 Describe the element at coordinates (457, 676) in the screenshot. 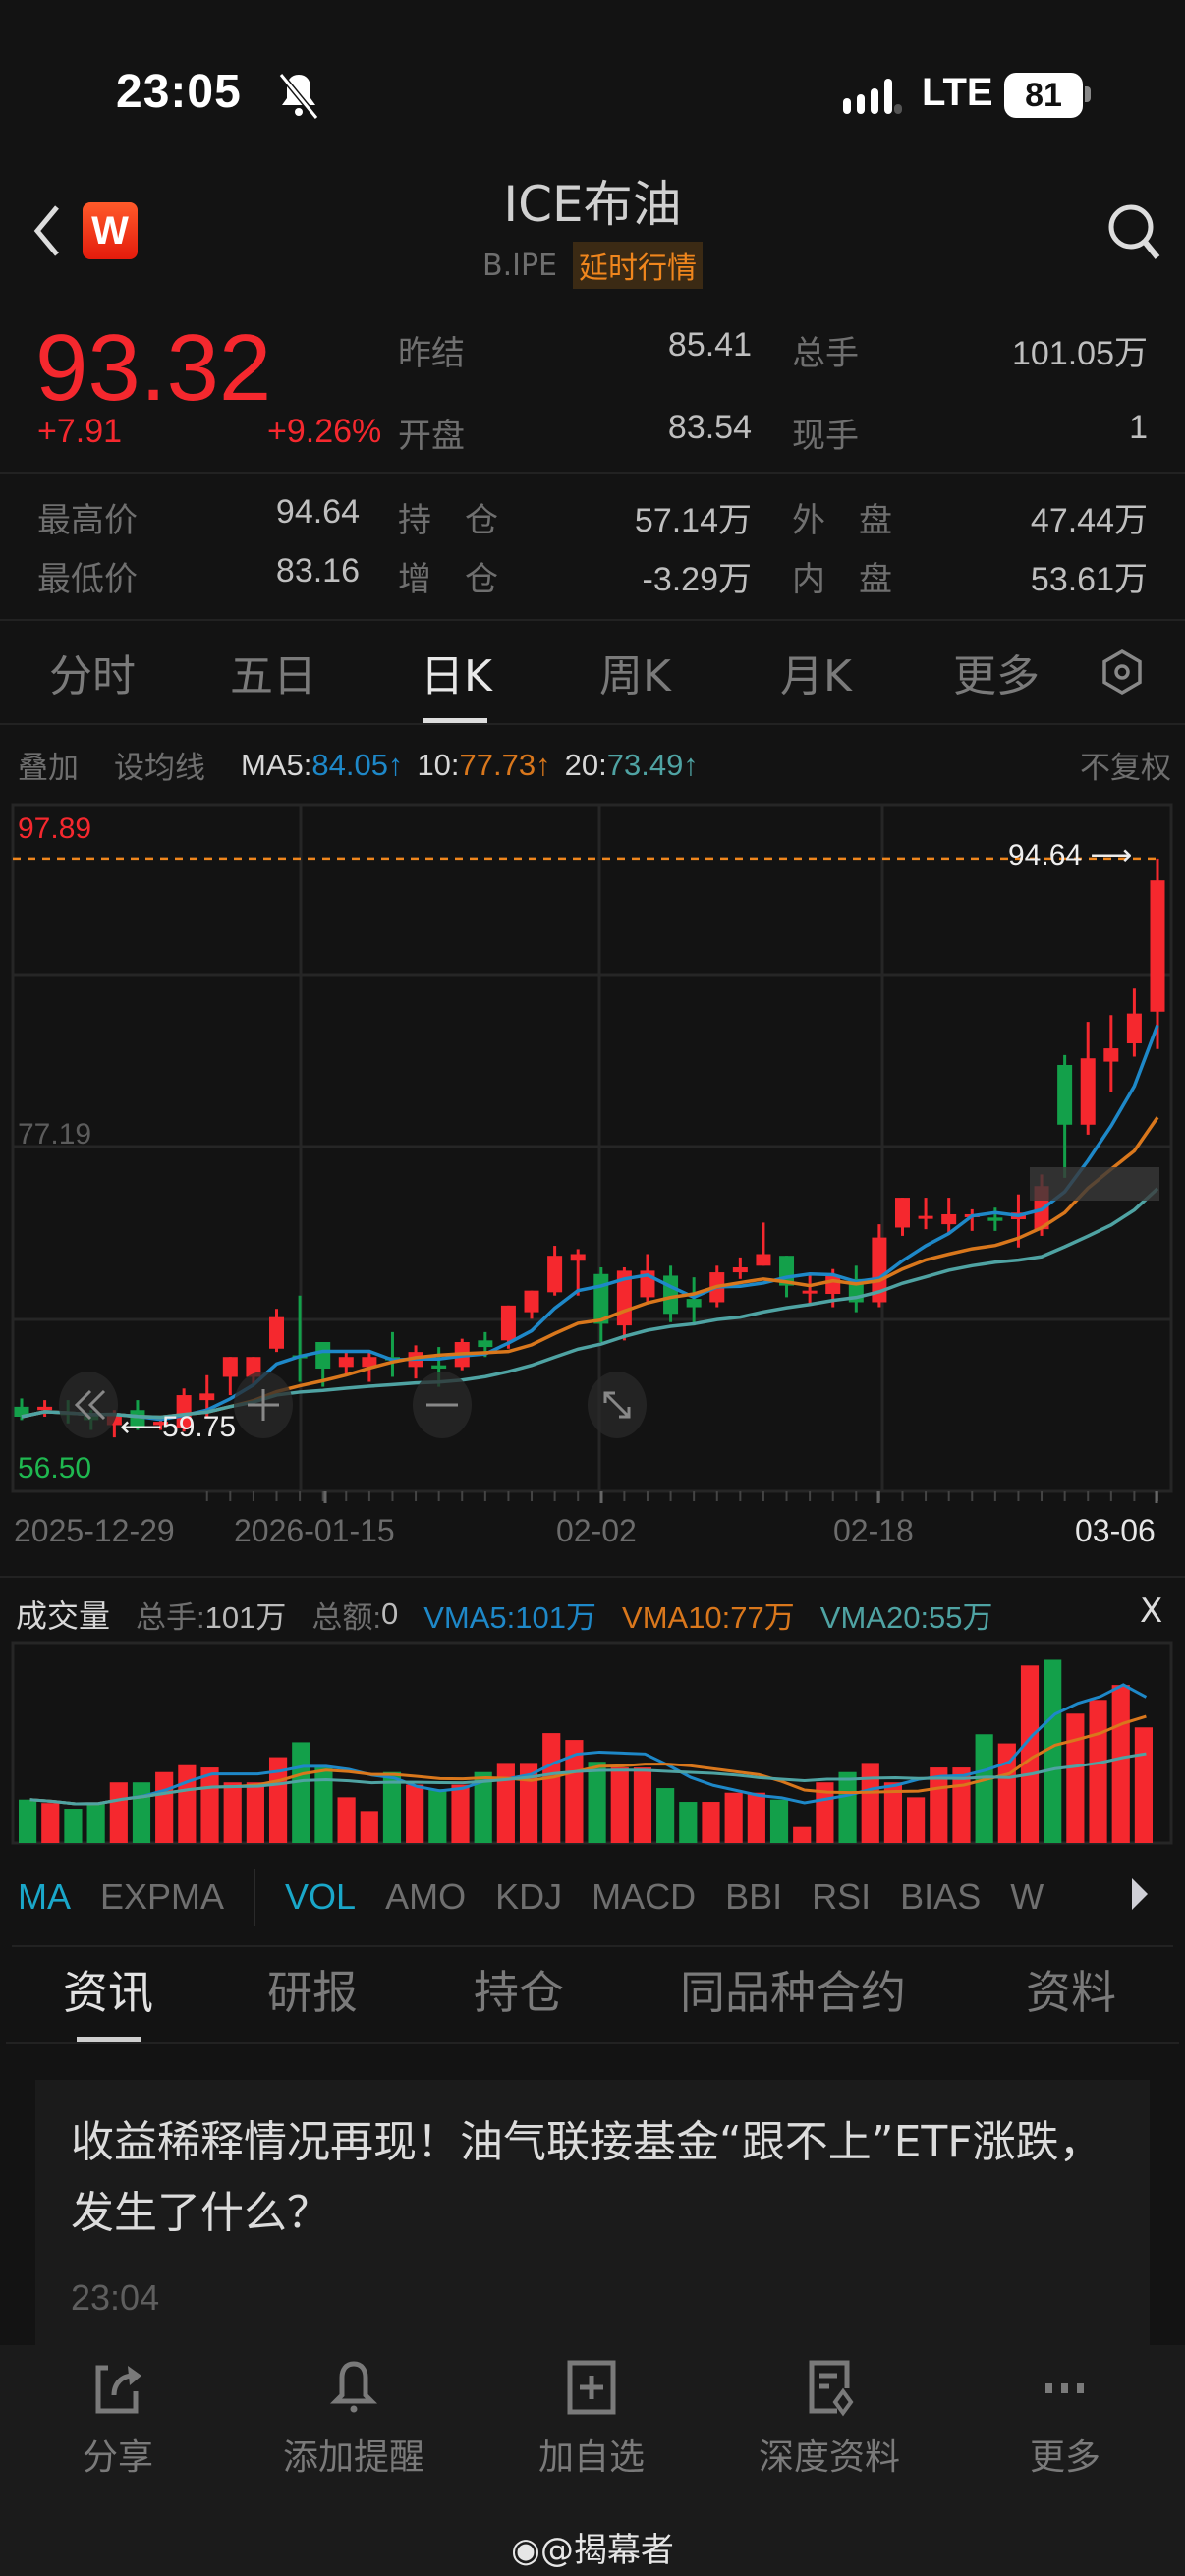

I see `tab-daily-k: 日K` at that location.